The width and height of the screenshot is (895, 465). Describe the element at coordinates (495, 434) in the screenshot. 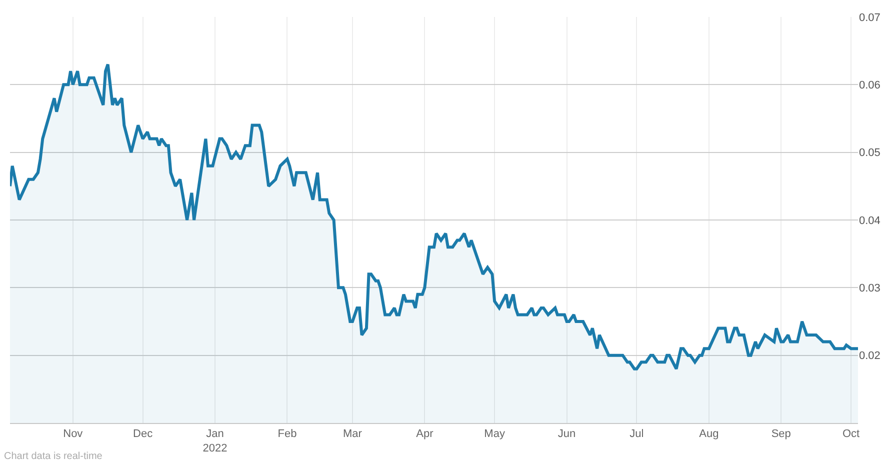

I see `x-tick-label: May` at that location.